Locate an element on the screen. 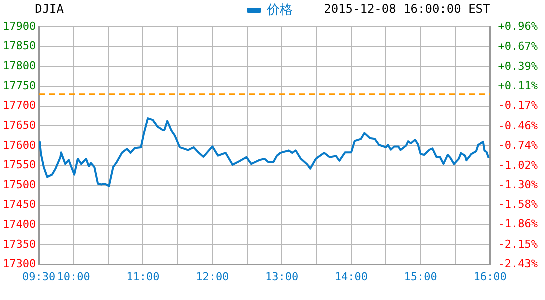 The image size is (545, 300). x-tick-label: 10:00 is located at coordinates (73, 277).